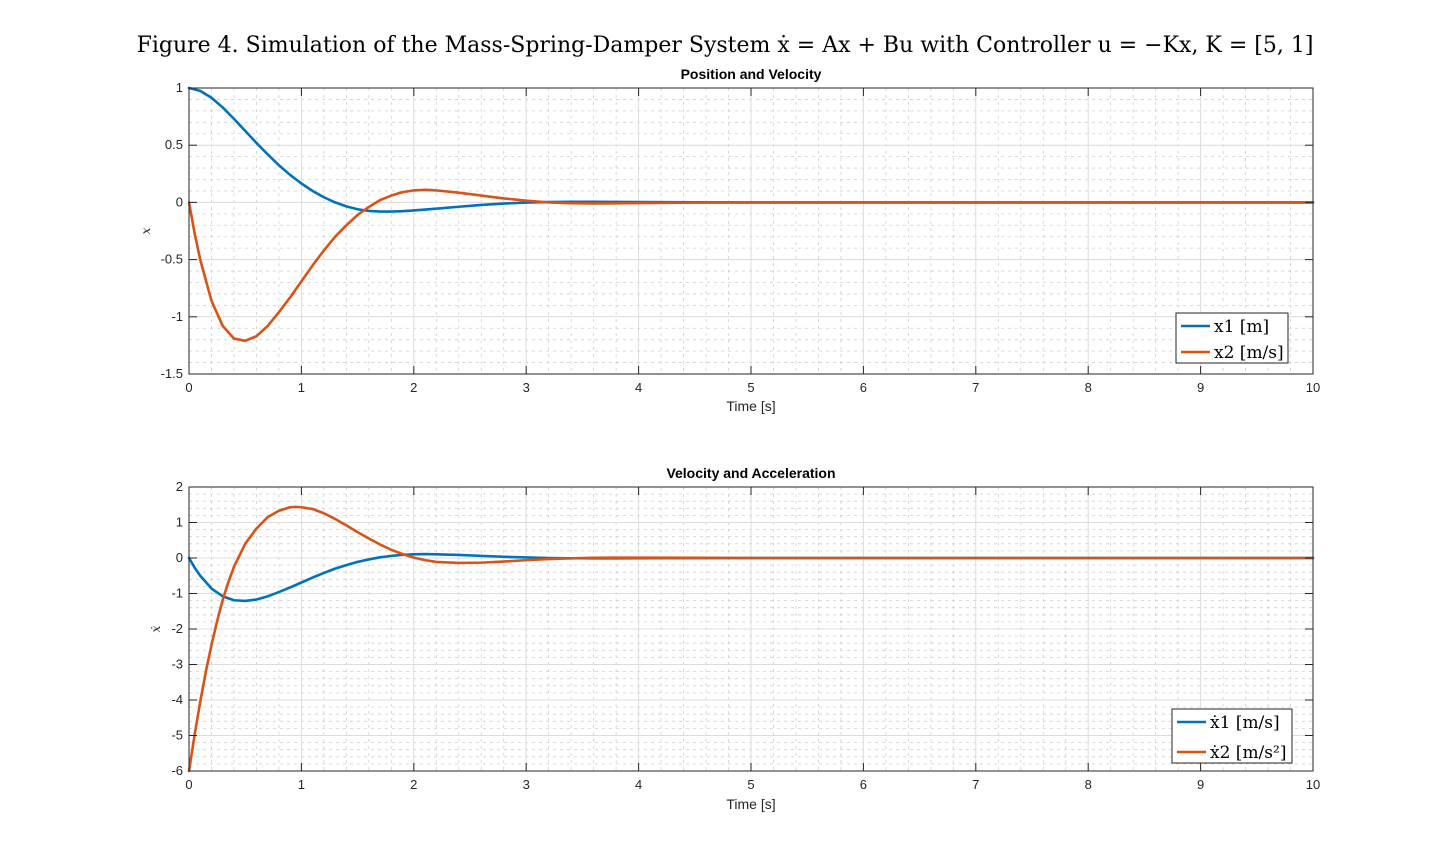 This screenshot has height=865, width=1451. Describe the element at coordinates (1248, 753) in the screenshot. I see `legend-label-2: ẋ2 [m/s²]` at that location.